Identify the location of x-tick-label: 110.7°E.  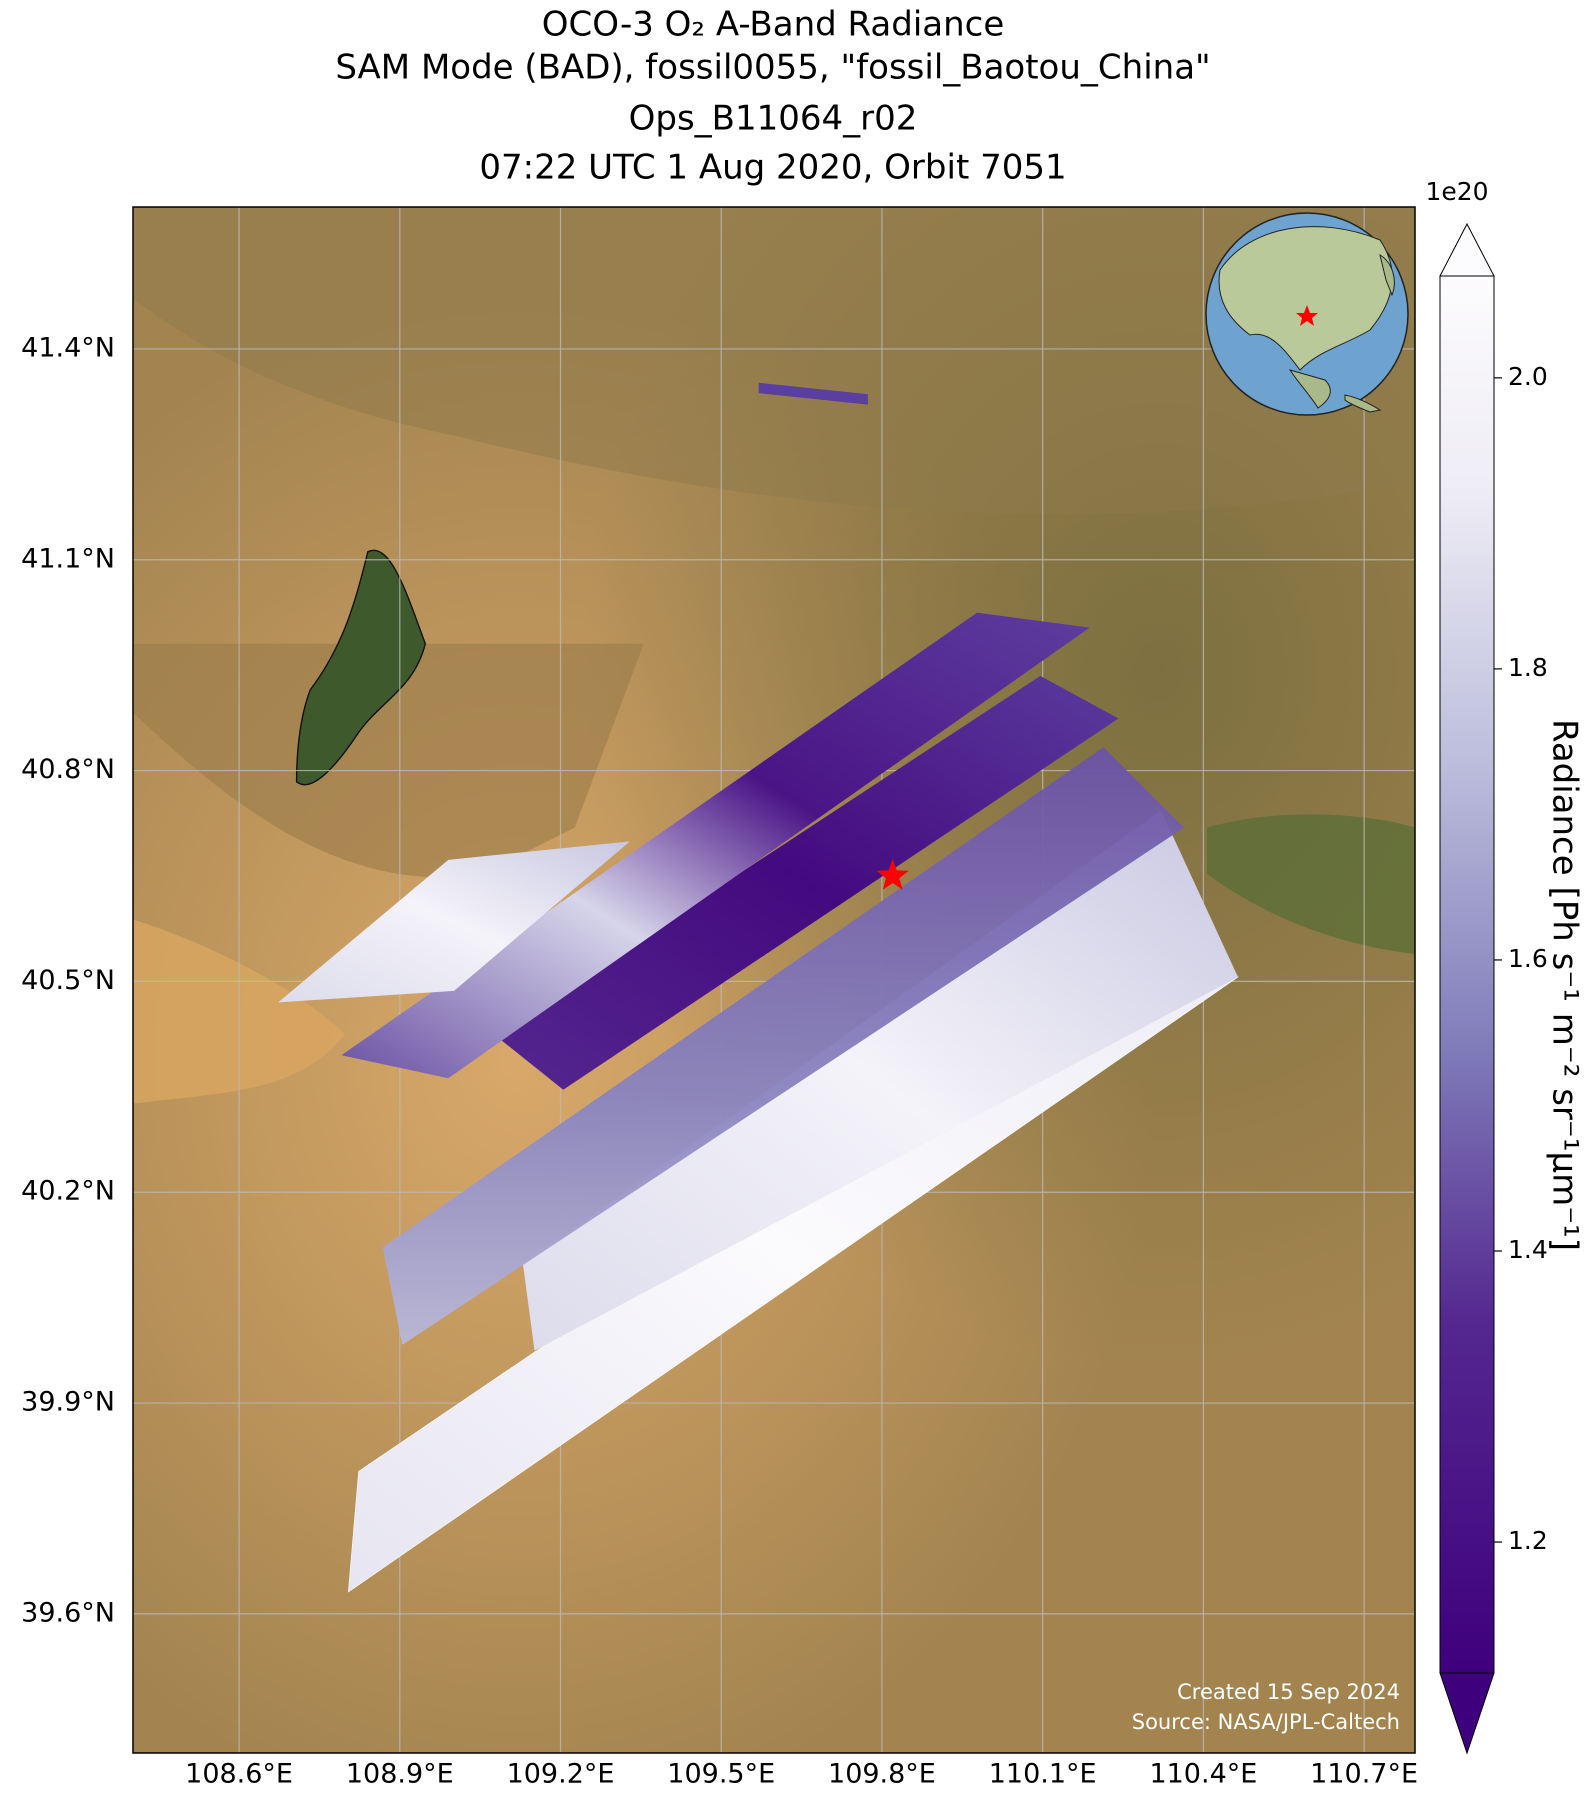
(1364, 1774).